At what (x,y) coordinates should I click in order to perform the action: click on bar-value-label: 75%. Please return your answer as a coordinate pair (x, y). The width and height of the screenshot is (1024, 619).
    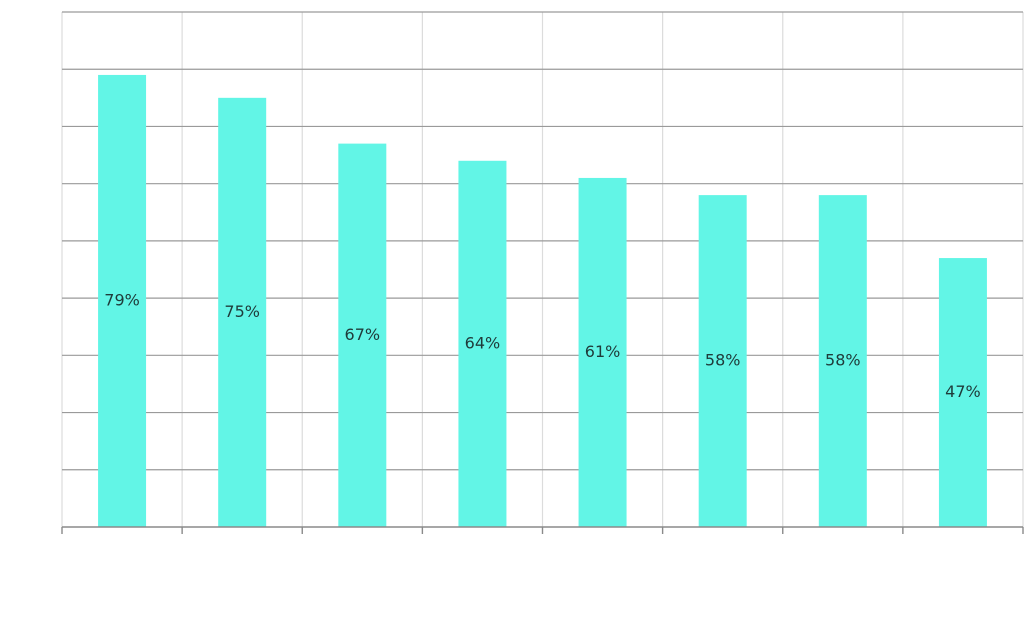
    Looking at the image, I should click on (242, 311).